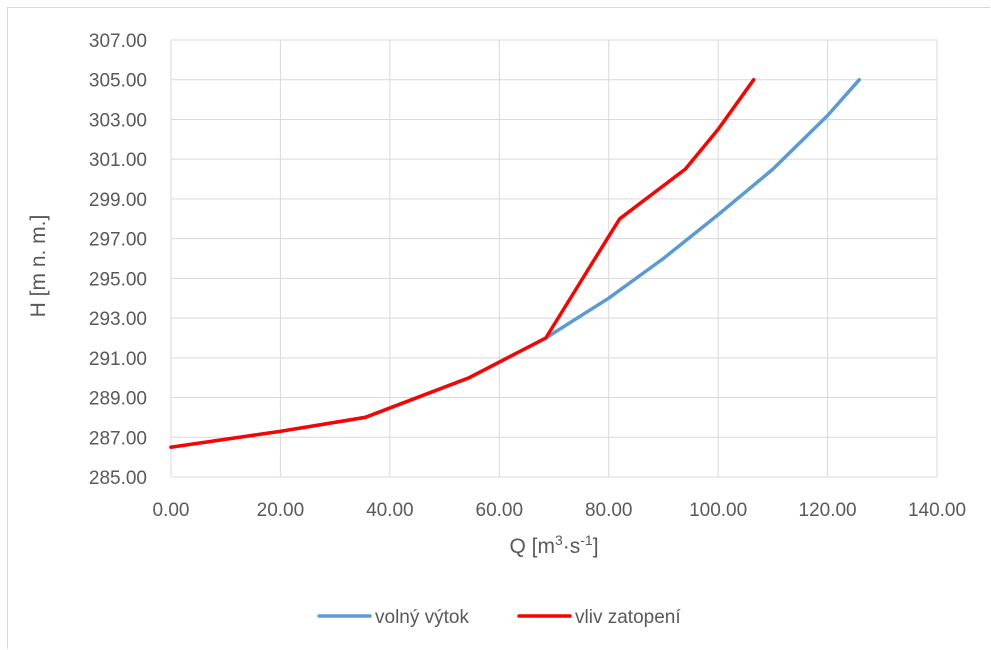 The height and width of the screenshot is (650, 991). Describe the element at coordinates (390, 510) in the screenshot. I see `x-tick-label: 40.00` at that location.